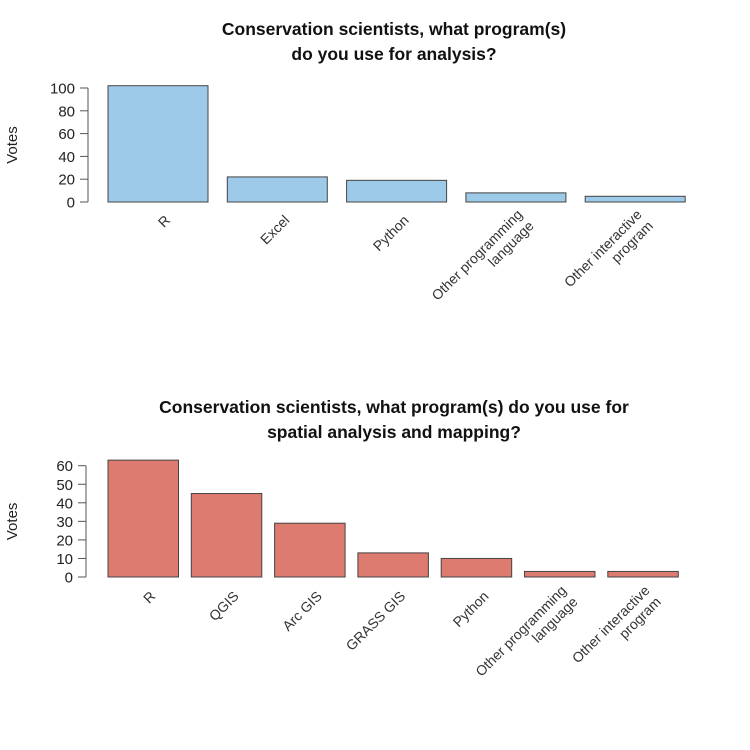 The height and width of the screenshot is (750, 750). What do you see at coordinates (476, 254) in the screenshot?
I see `x-tick-label-line: Other programming` at bounding box center [476, 254].